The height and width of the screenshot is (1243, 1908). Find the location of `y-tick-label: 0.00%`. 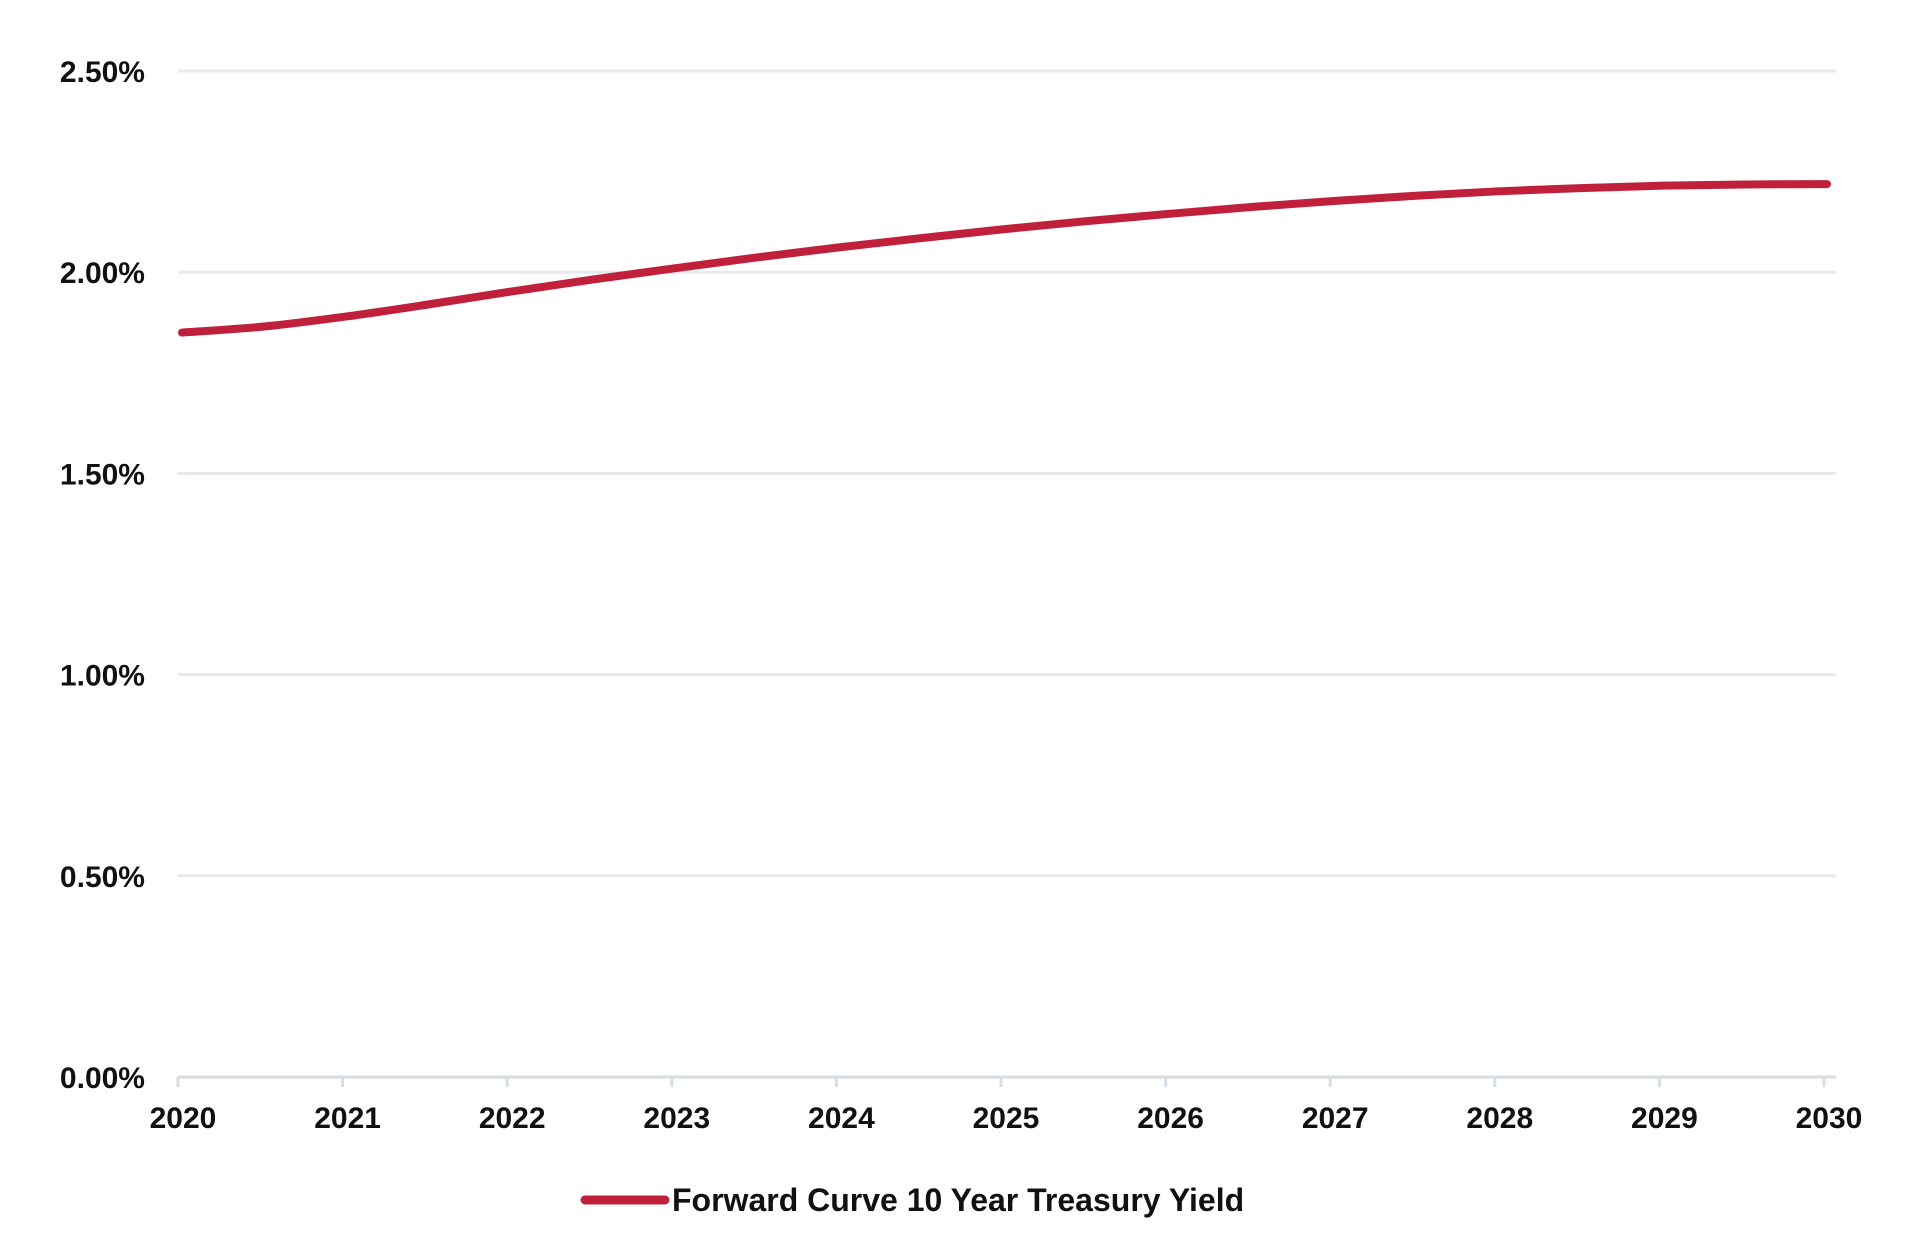

y-tick-label: 0.00% is located at coordinates (102, 1078).